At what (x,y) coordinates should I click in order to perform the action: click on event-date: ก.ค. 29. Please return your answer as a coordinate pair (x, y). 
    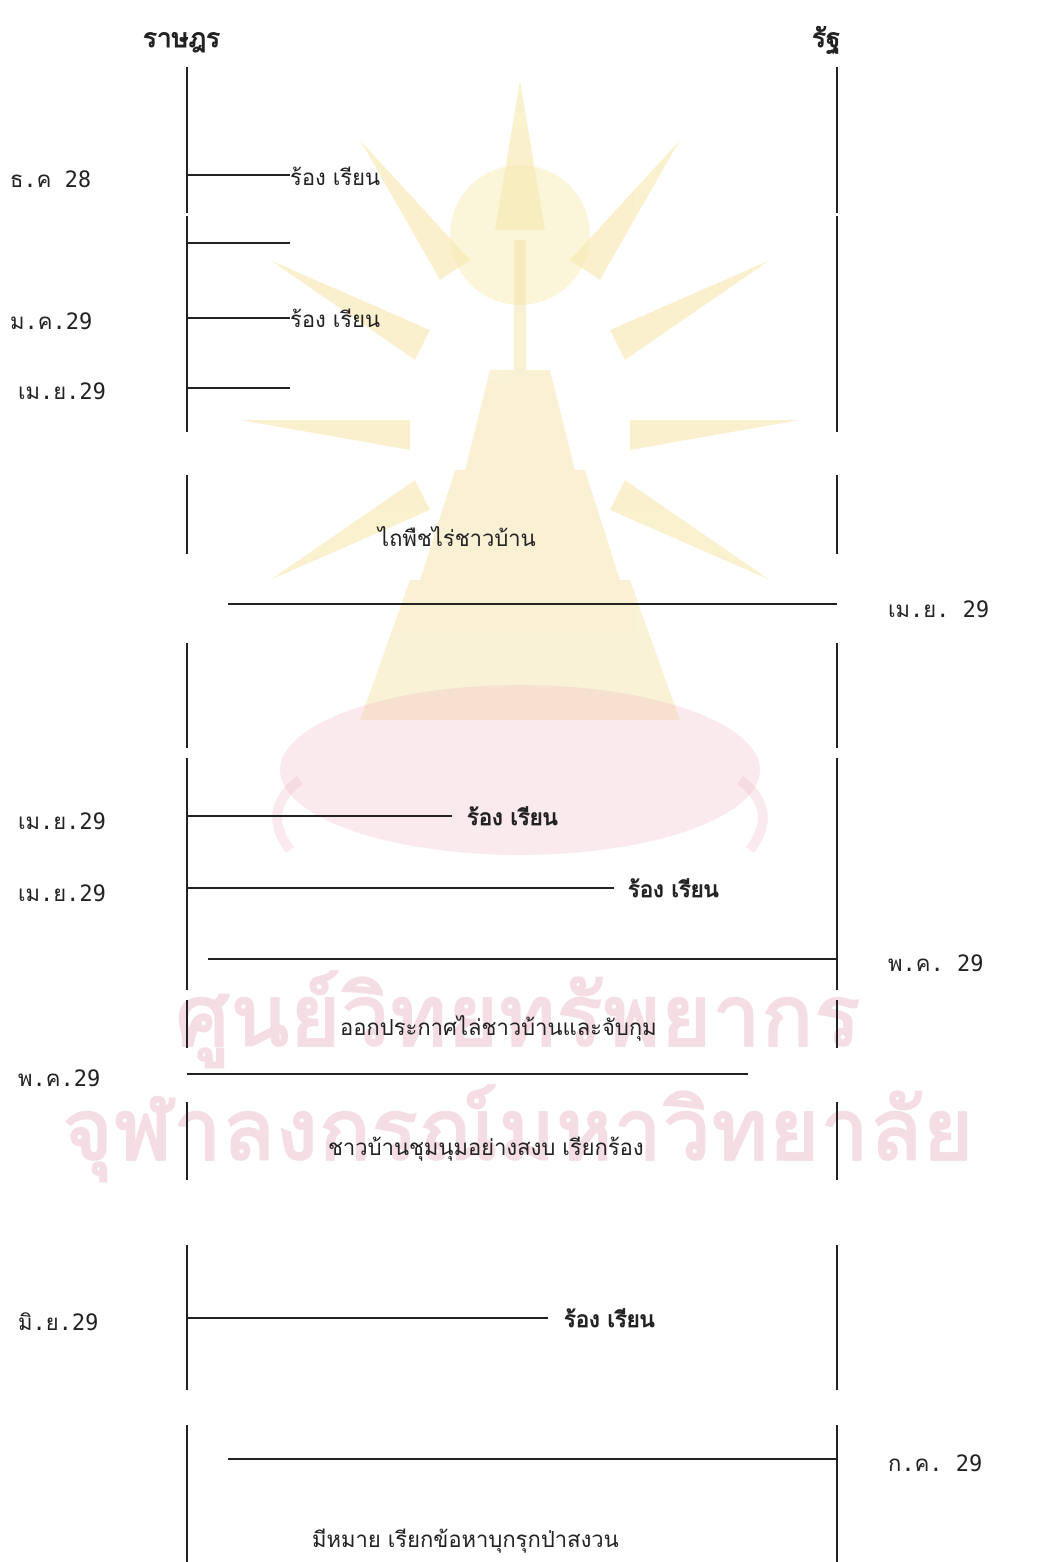
    Looking at the image, I should click on (935, 1464).